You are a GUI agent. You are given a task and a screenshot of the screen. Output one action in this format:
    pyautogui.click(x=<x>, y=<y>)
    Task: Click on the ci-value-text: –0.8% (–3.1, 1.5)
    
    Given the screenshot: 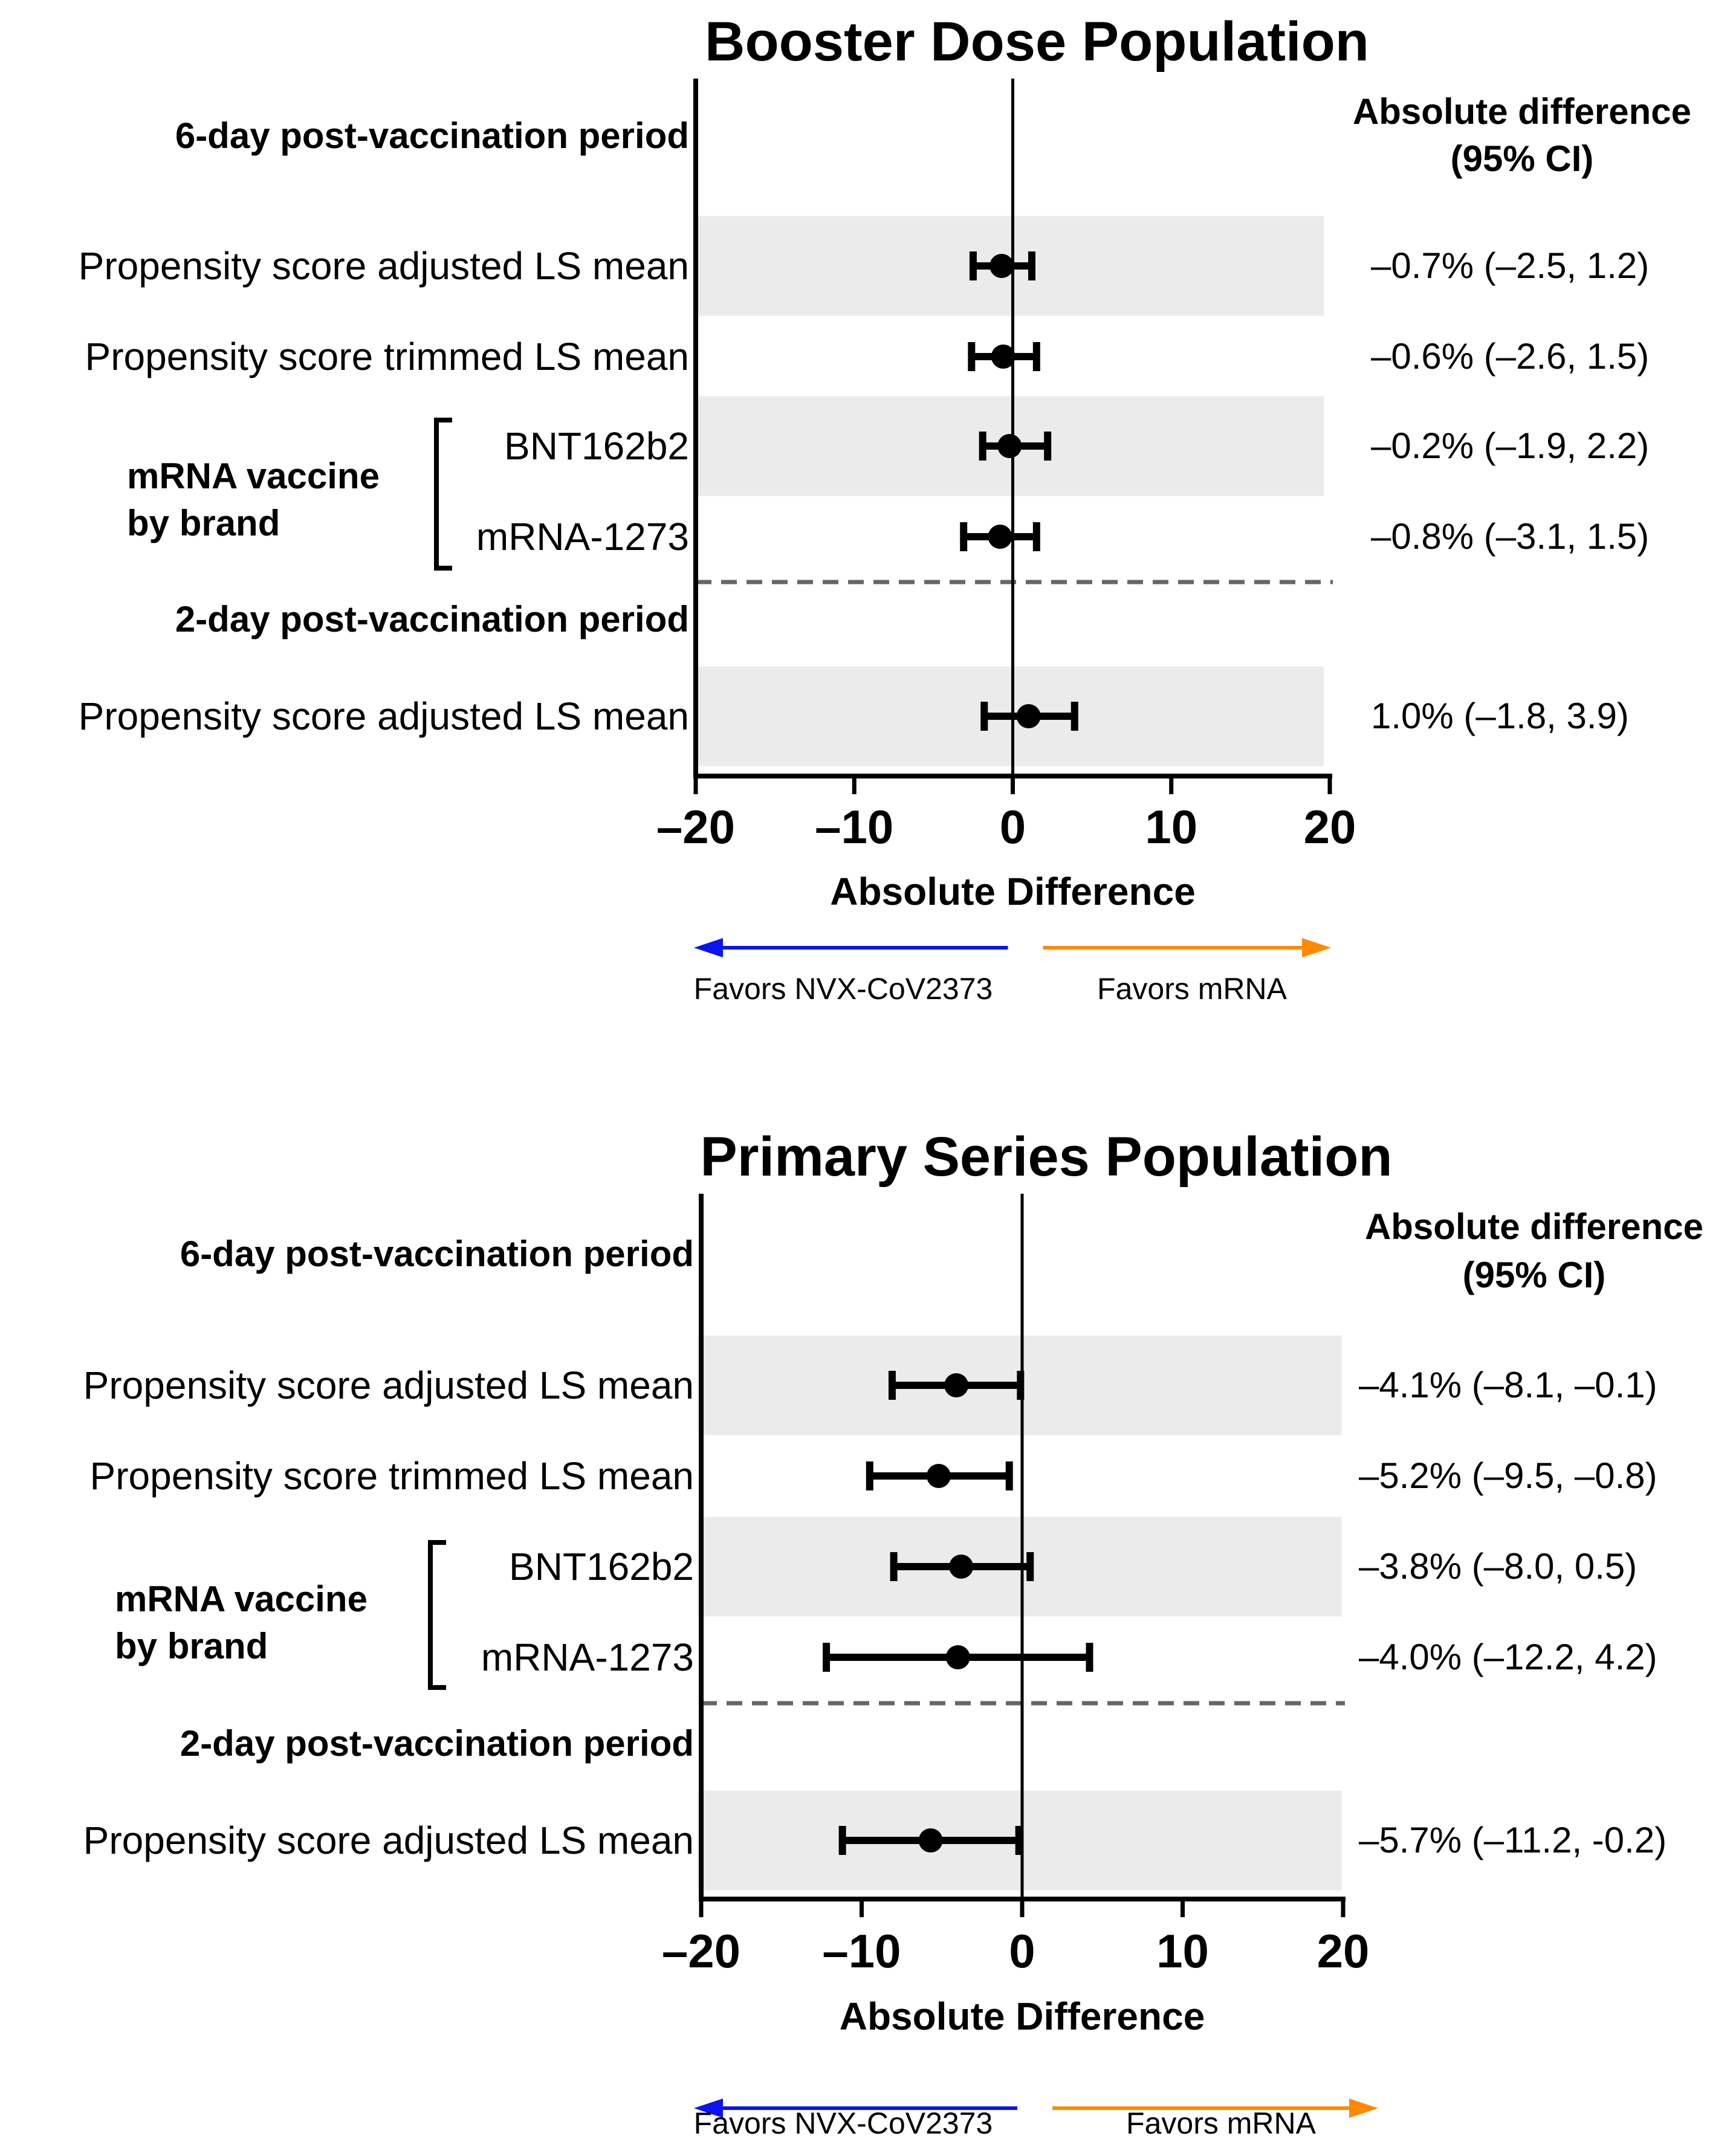 What is the action you would take?
    pyautogui.click(x=1510, y=536)
    